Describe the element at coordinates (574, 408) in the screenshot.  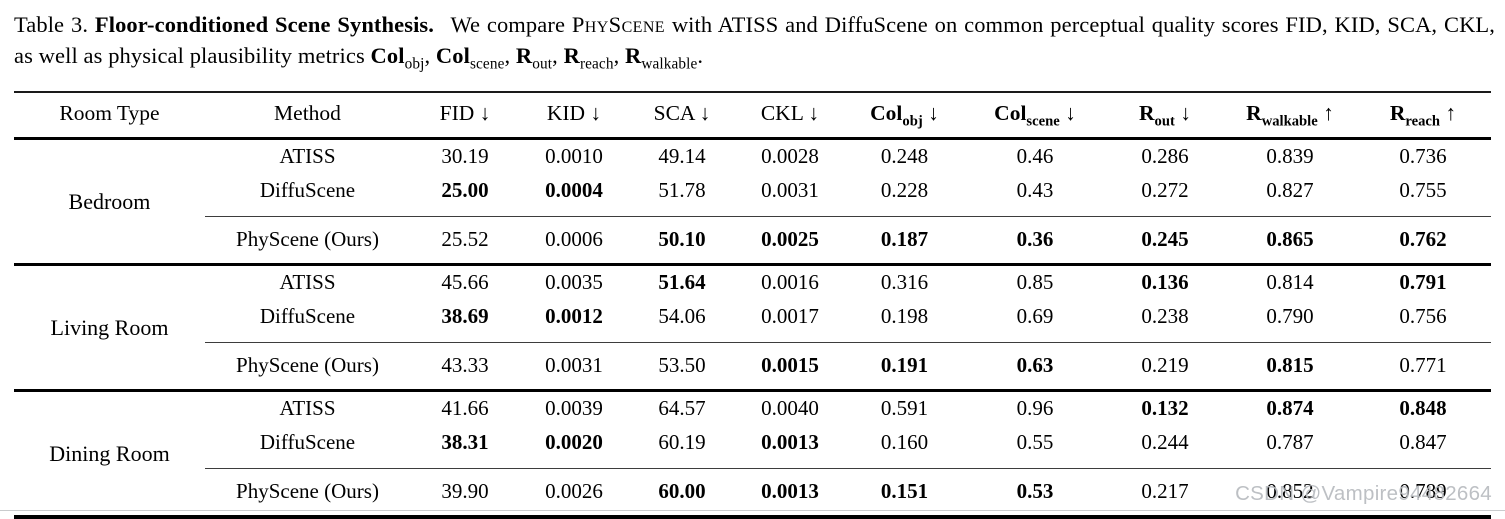
I see `metric-cell: 0.0039` at that location.